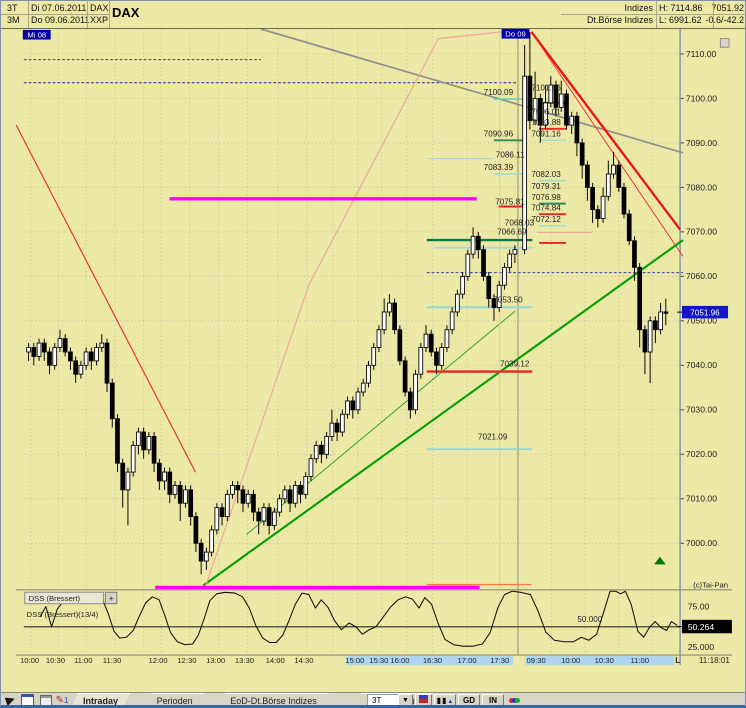  What do you see at coordinates (493, 437) in the screenshot?
I see `price-level-label: 7021.09` at bounding box center [493, 437].